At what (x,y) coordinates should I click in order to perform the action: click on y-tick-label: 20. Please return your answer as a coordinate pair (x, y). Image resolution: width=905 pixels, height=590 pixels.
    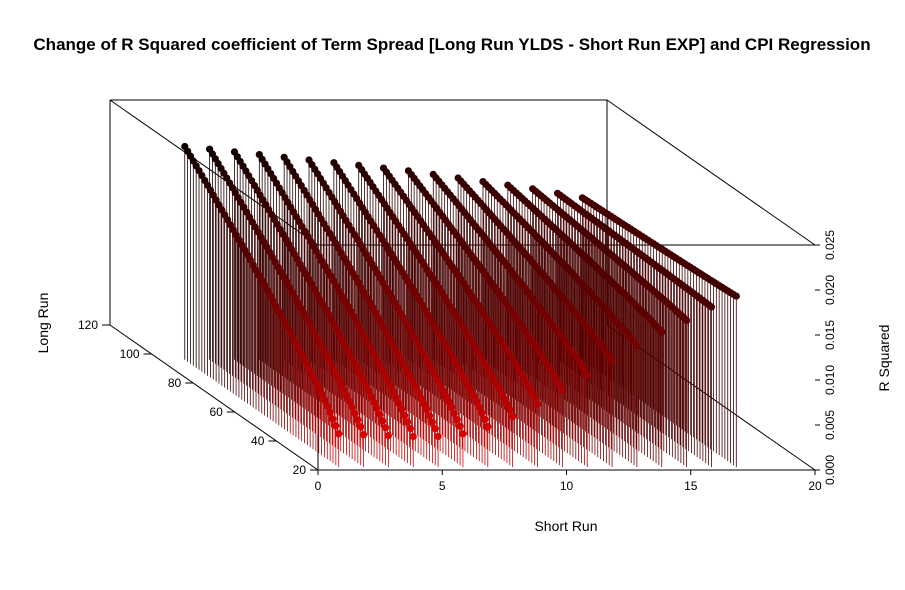
    Looking at the image, I should click on (300, 470).